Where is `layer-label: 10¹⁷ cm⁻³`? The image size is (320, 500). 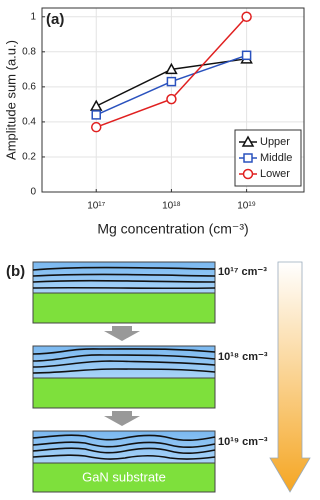
layer-label: 10¹⁷ cm⁻³ is located at coordinates (242, 272).